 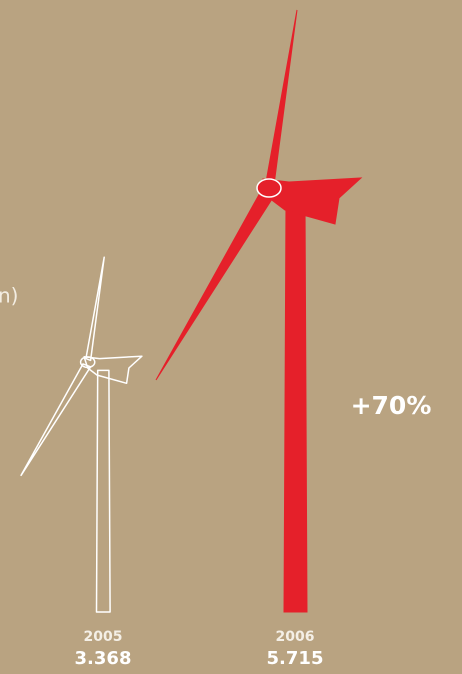 I want to click on year-label: 2006, so click(x=295, y=637).